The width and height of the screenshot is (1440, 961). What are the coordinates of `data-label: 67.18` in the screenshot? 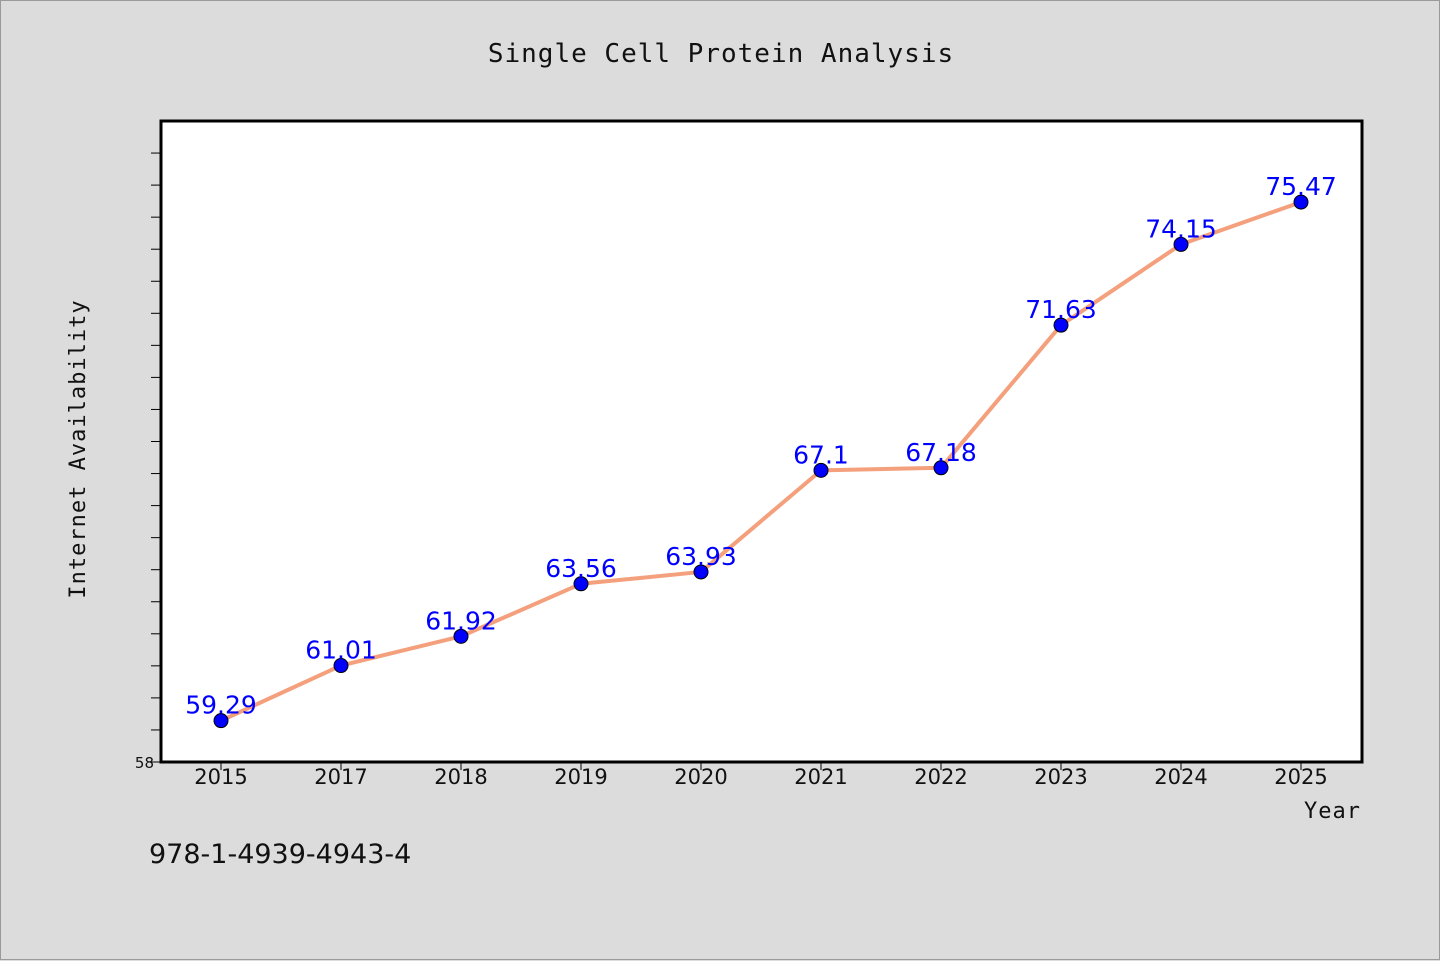 It's located at (941, 452).